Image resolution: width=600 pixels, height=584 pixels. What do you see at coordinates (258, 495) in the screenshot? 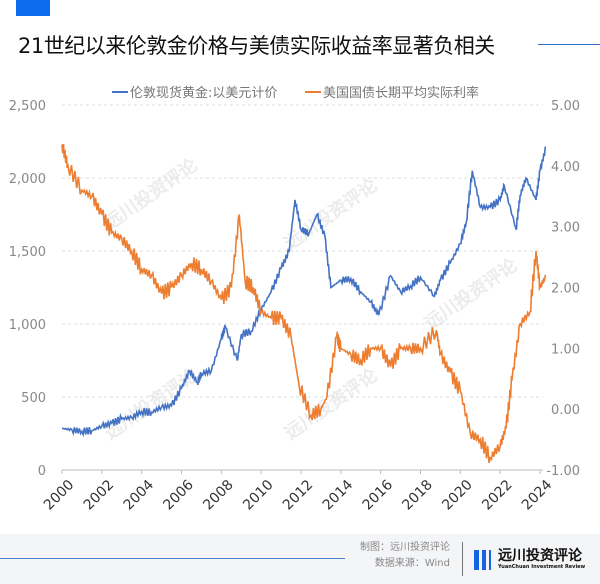
I see `x-tick-label: 2010` at bounding box center [258, 495].